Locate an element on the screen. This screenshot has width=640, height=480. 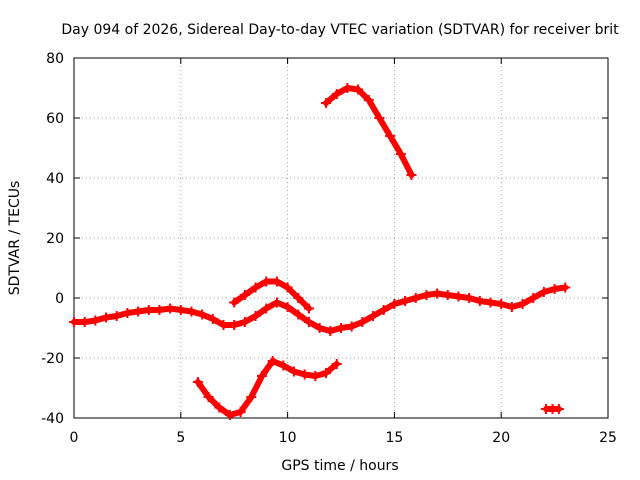
x-tick-label: 10 is located at coordinates (288, 438).